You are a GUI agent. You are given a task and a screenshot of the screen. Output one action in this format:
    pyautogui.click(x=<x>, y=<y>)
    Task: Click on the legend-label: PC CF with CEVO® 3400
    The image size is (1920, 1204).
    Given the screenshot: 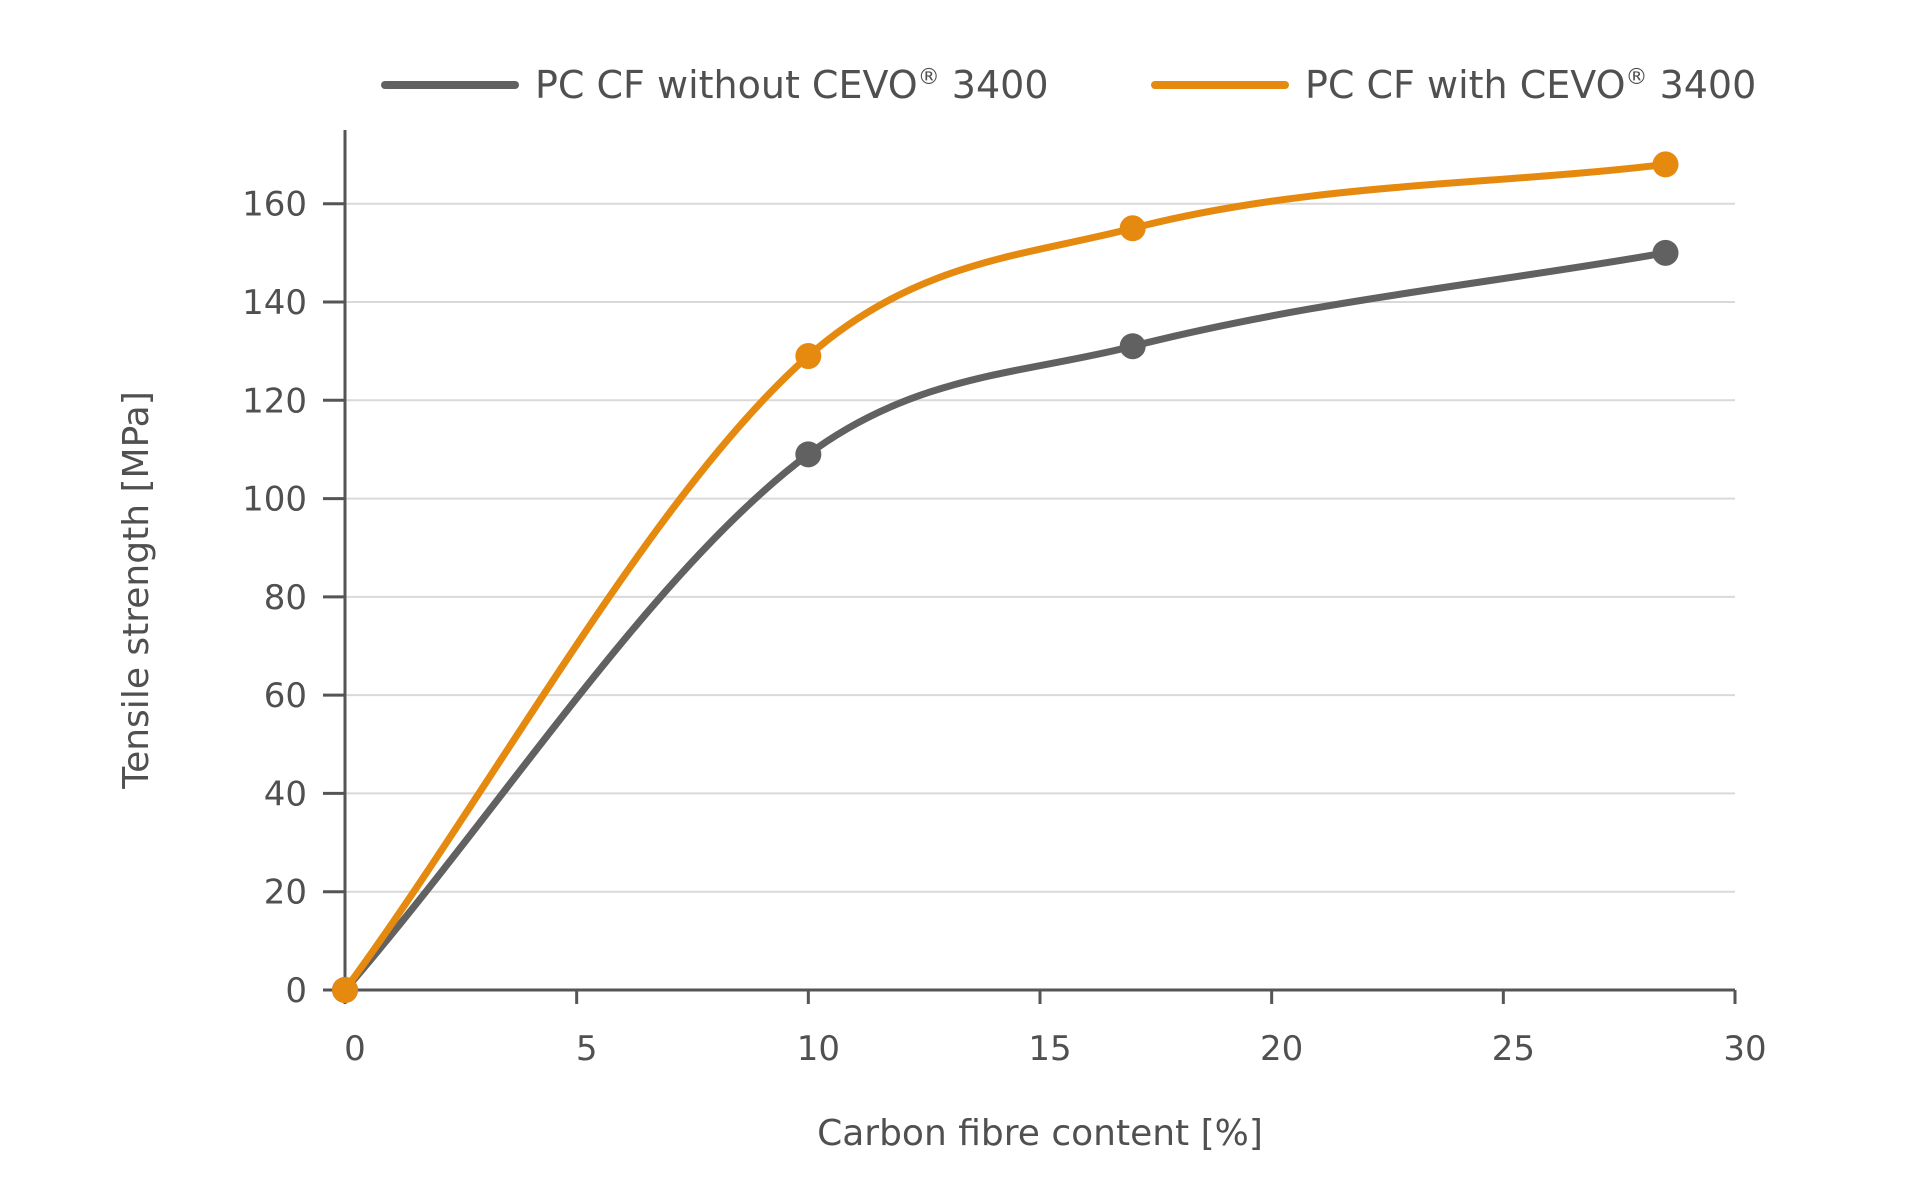 What is the action you would take?
    pyautogui.click(x=1530, y=85)
    